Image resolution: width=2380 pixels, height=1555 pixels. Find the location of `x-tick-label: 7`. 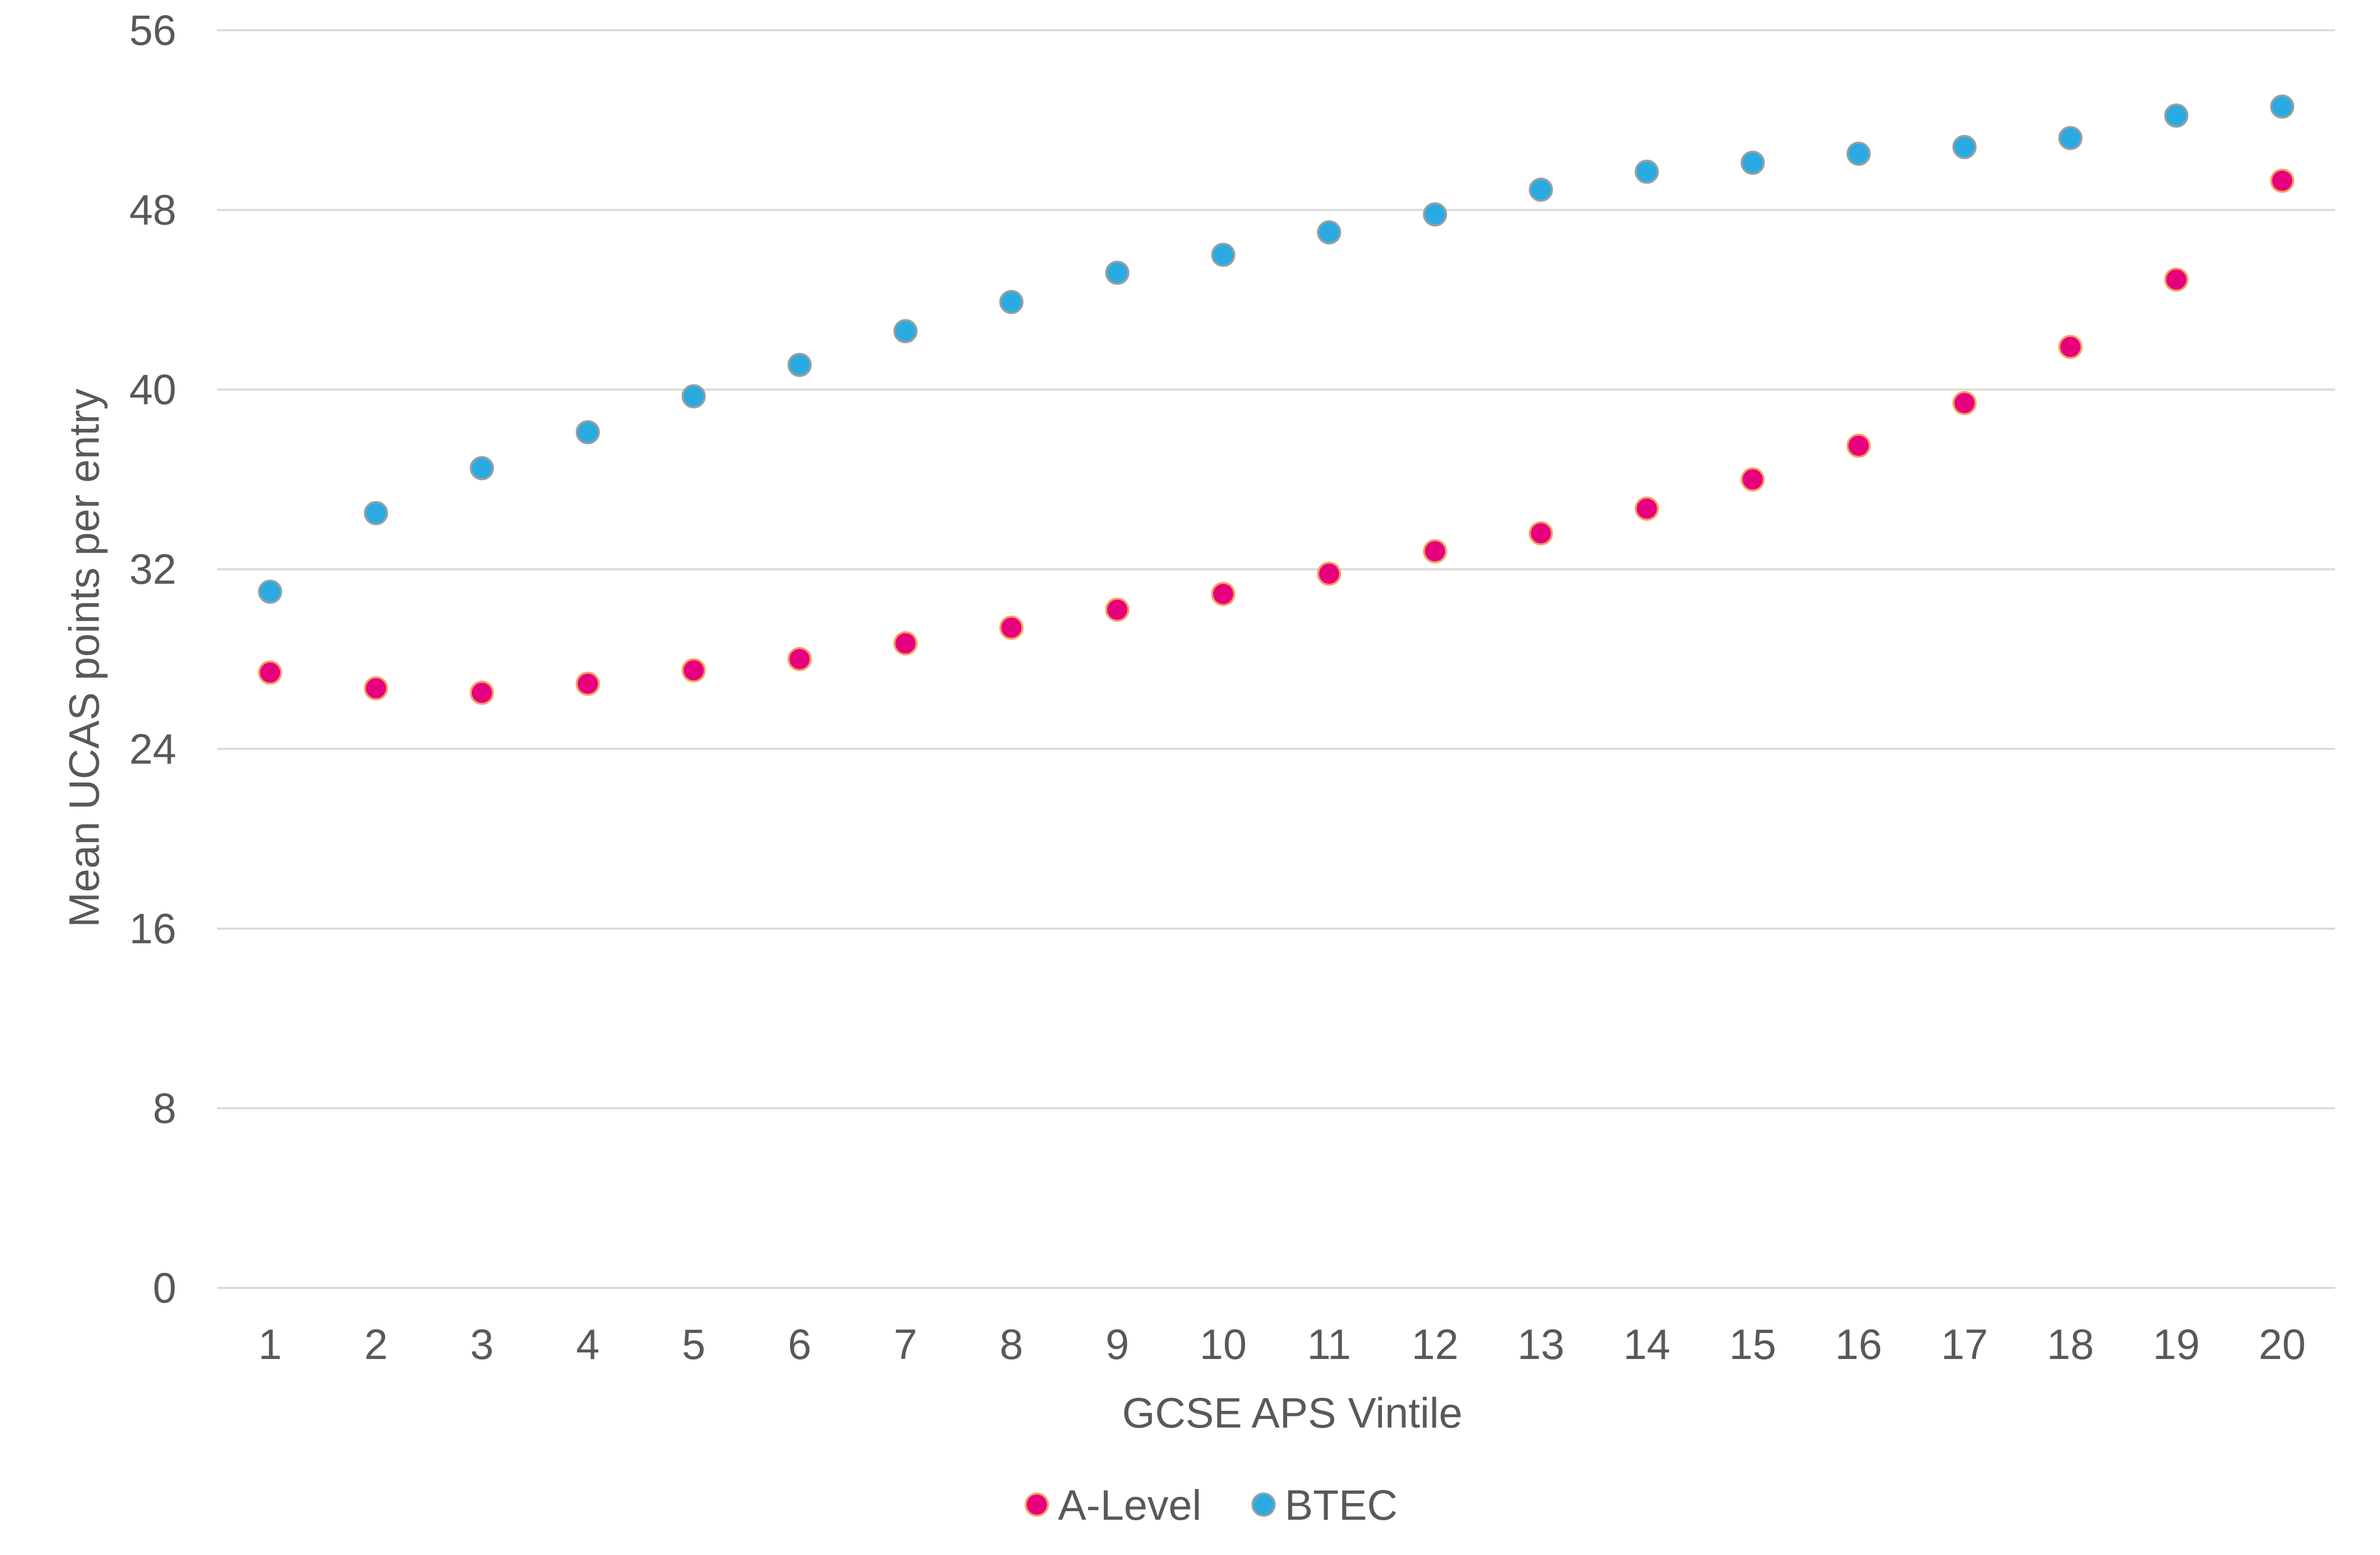

x-tick-label: 7 is located at coordinates (905, 1344).